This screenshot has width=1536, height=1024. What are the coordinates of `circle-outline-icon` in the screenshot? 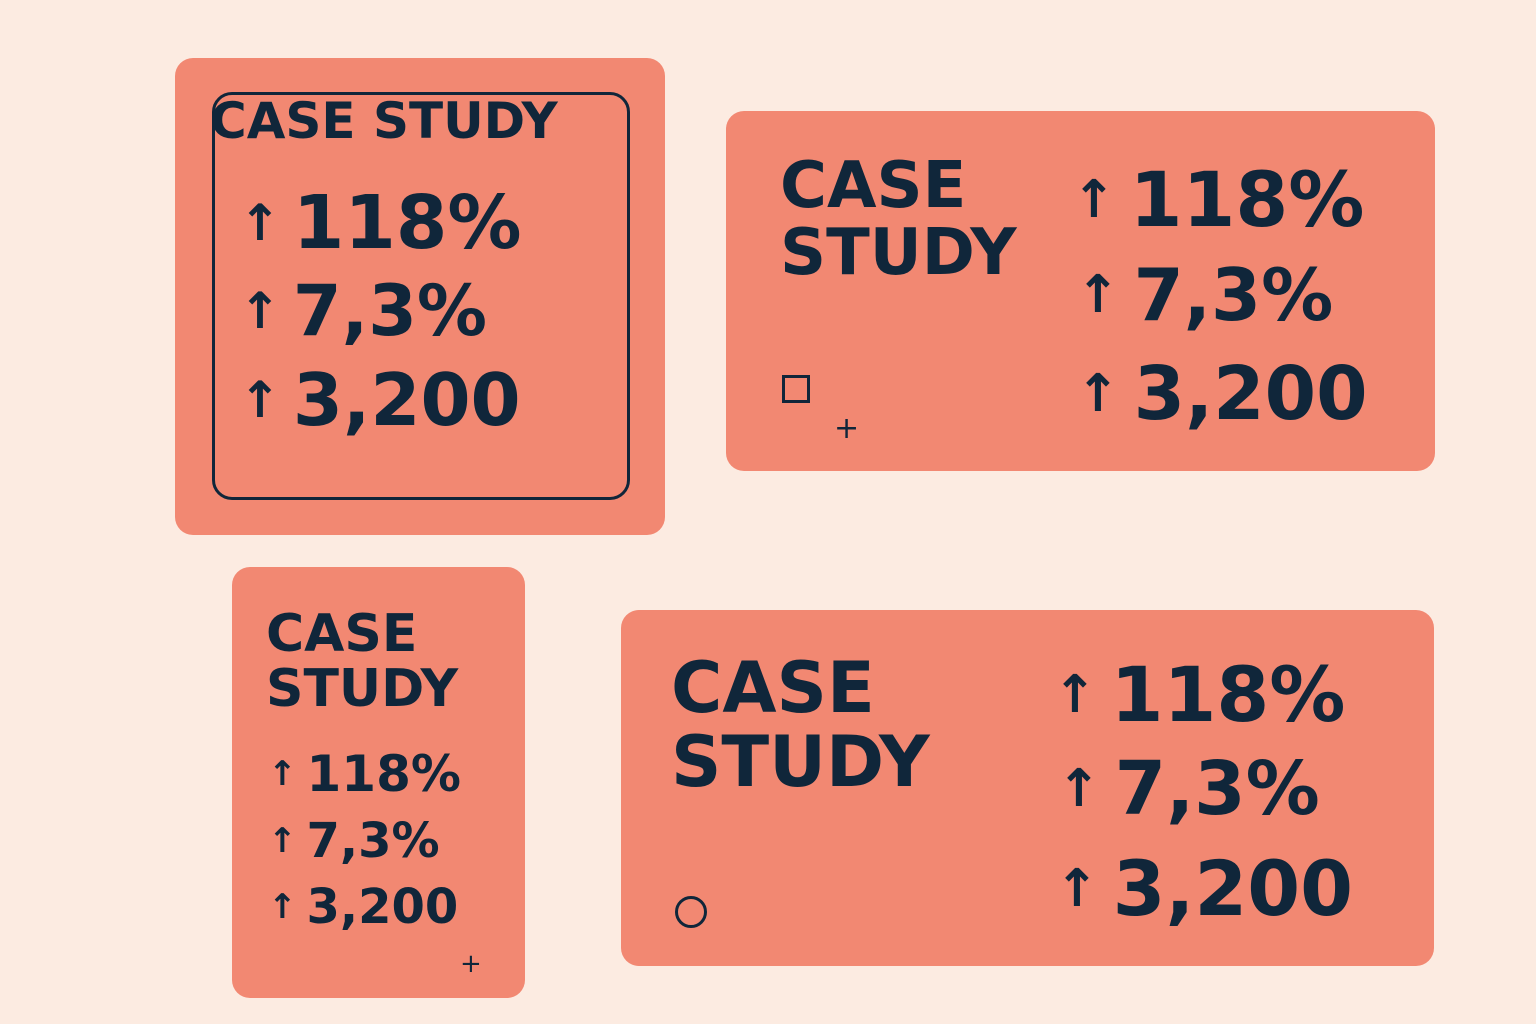 It's located at (691, 912).